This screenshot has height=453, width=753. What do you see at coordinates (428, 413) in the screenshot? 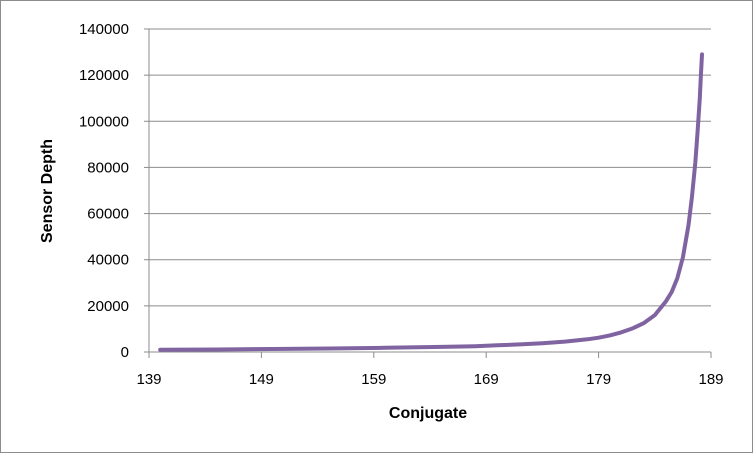
I see `x-axis-title: Conjugate` at bounding box center [428, 413].